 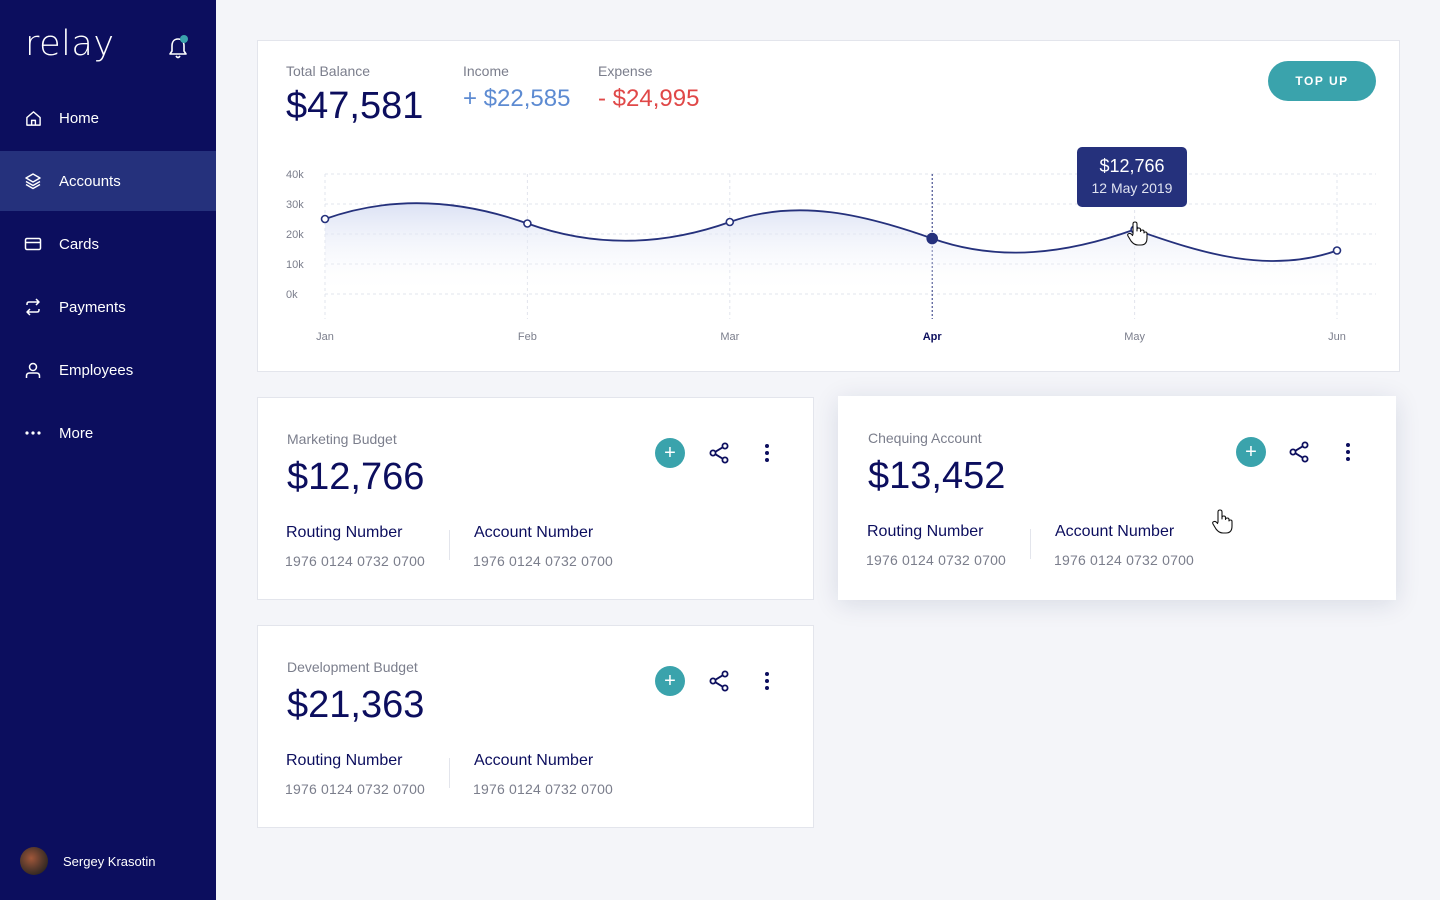 I want to click on chart-point-highlighted, so click(x=932, y=238).